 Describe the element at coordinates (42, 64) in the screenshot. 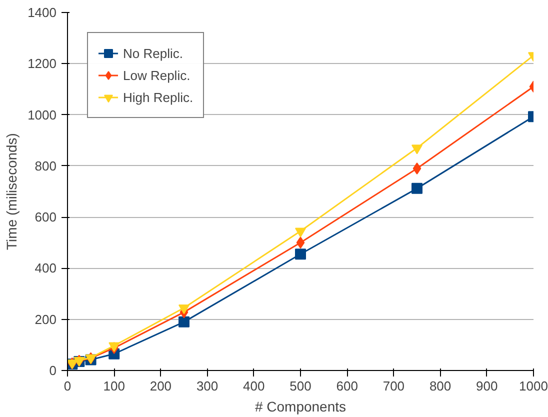

I see `y-tick-label: 1200` at that location.